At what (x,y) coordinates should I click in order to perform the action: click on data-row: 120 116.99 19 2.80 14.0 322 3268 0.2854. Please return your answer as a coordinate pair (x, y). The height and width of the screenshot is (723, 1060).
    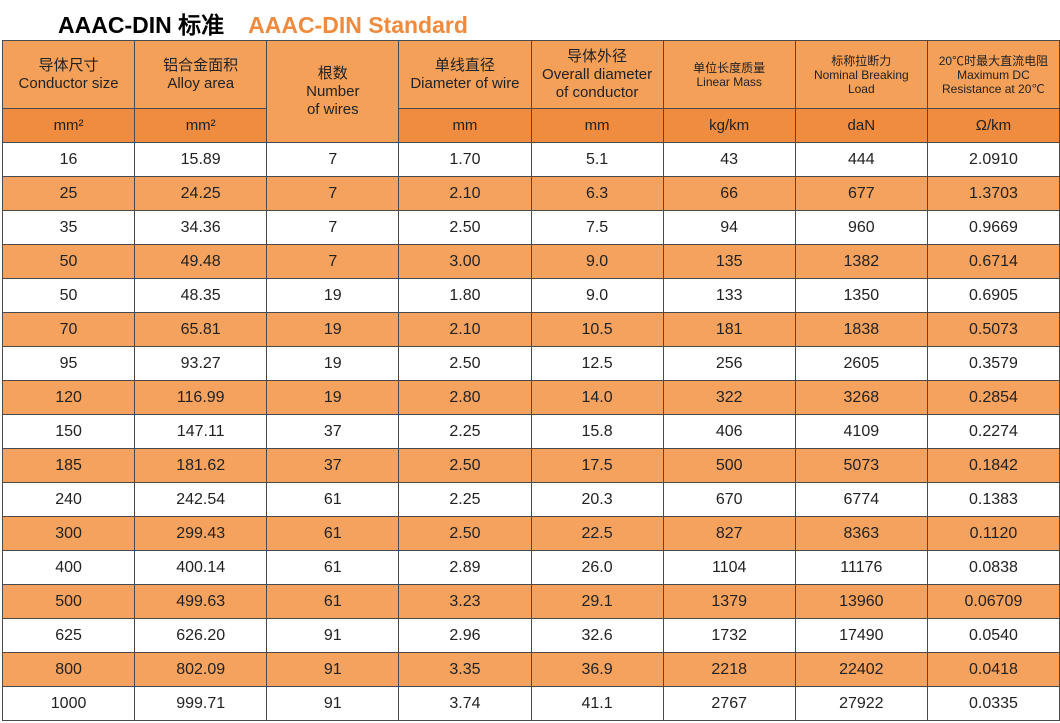
    Looking at the image, I should click on (530, 397).